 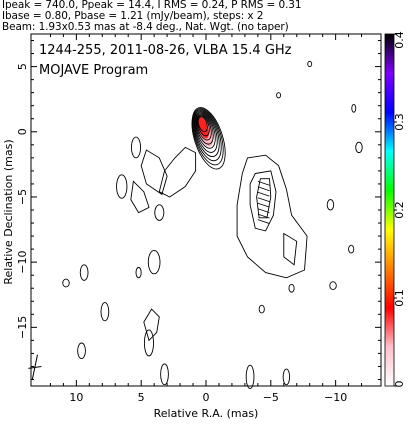 I want to click on x-tick-label: 10, so click(x=76, y=397).